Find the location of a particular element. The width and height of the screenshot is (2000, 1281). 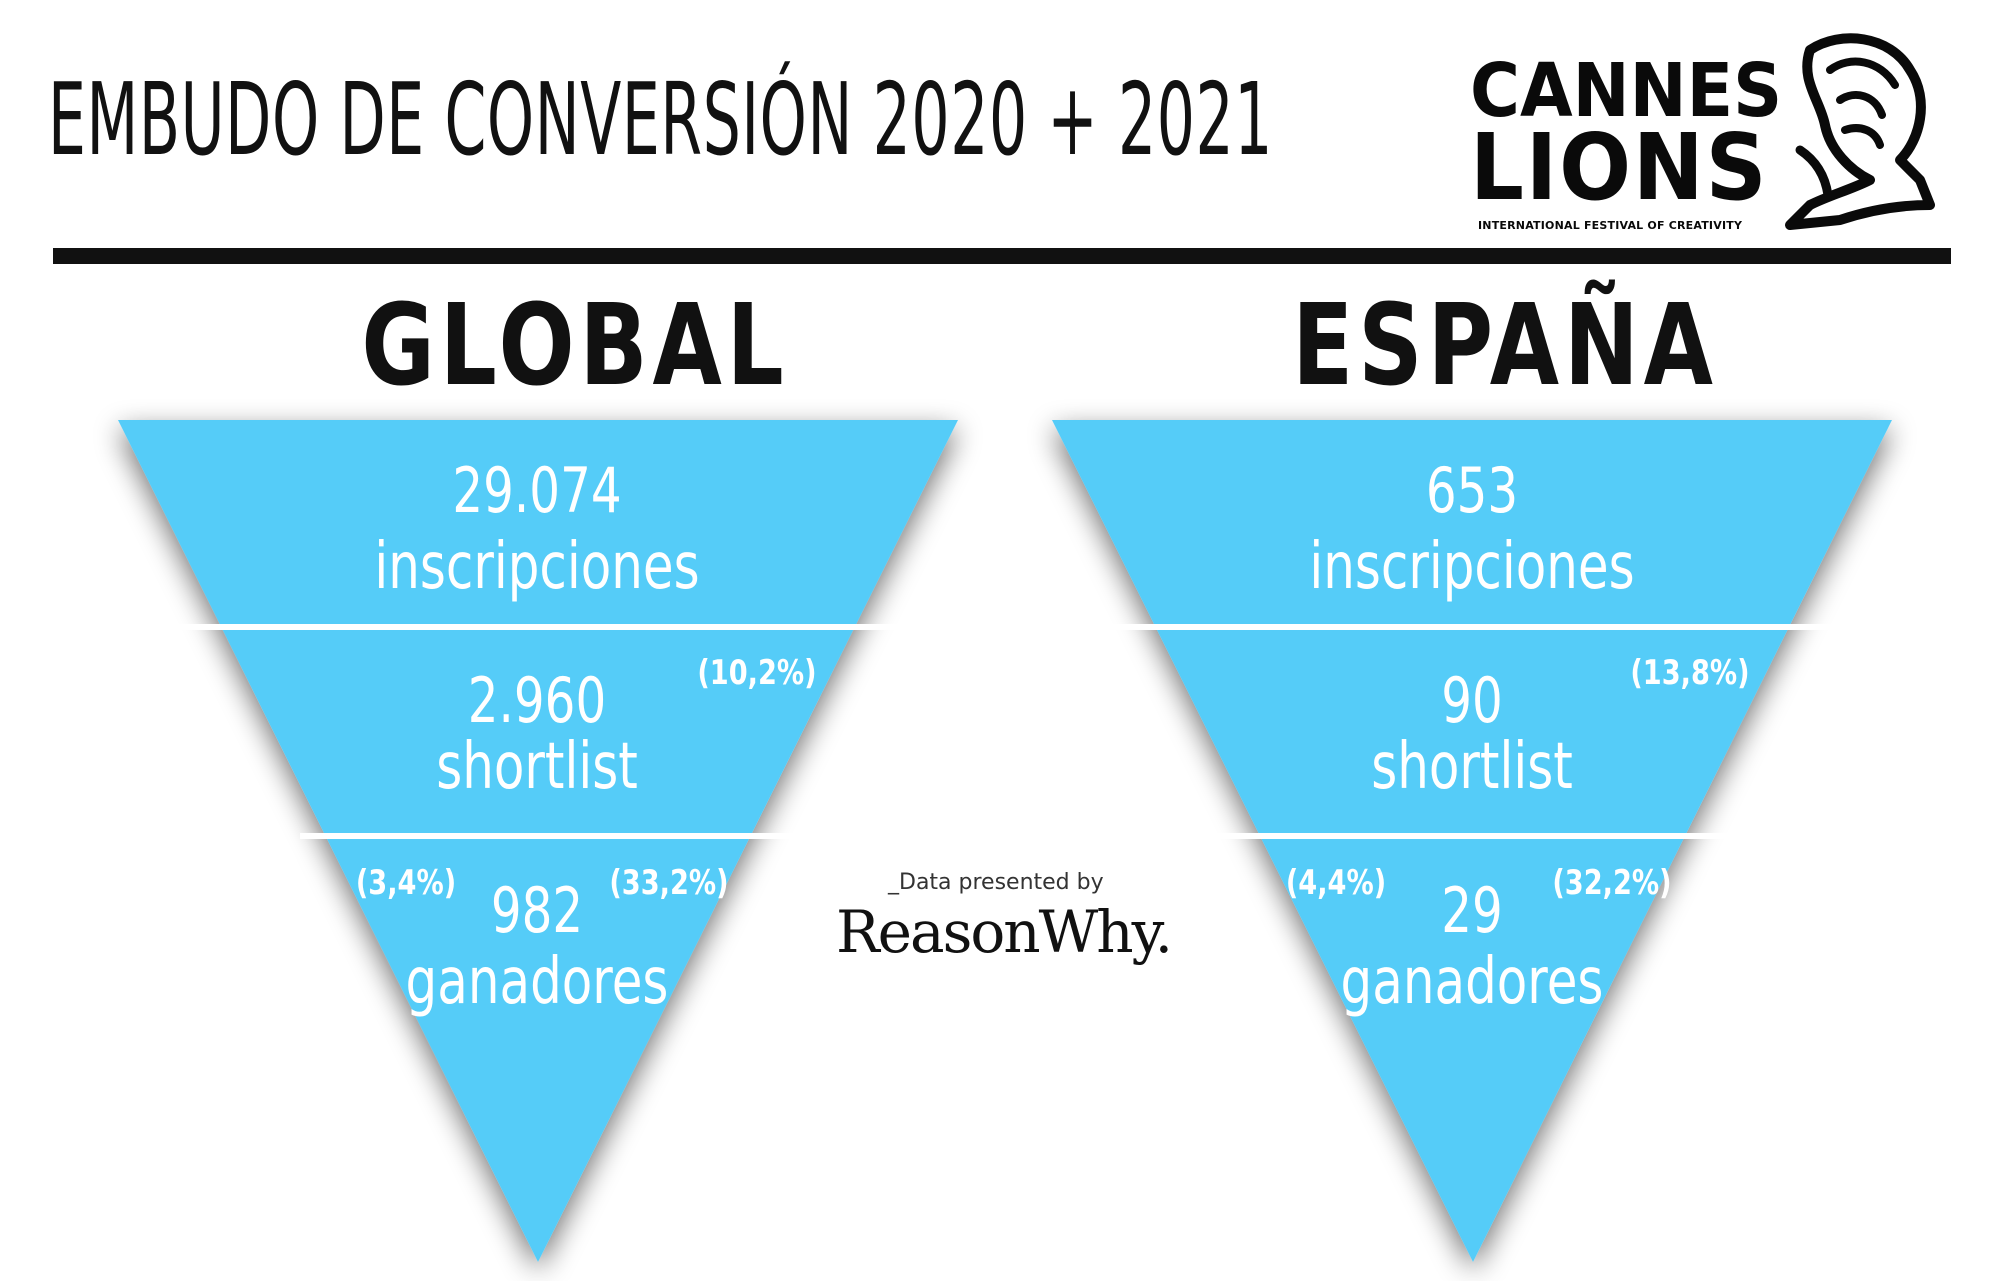

spain-stage2-label: shortlist is located at coordinates (1472, 767).